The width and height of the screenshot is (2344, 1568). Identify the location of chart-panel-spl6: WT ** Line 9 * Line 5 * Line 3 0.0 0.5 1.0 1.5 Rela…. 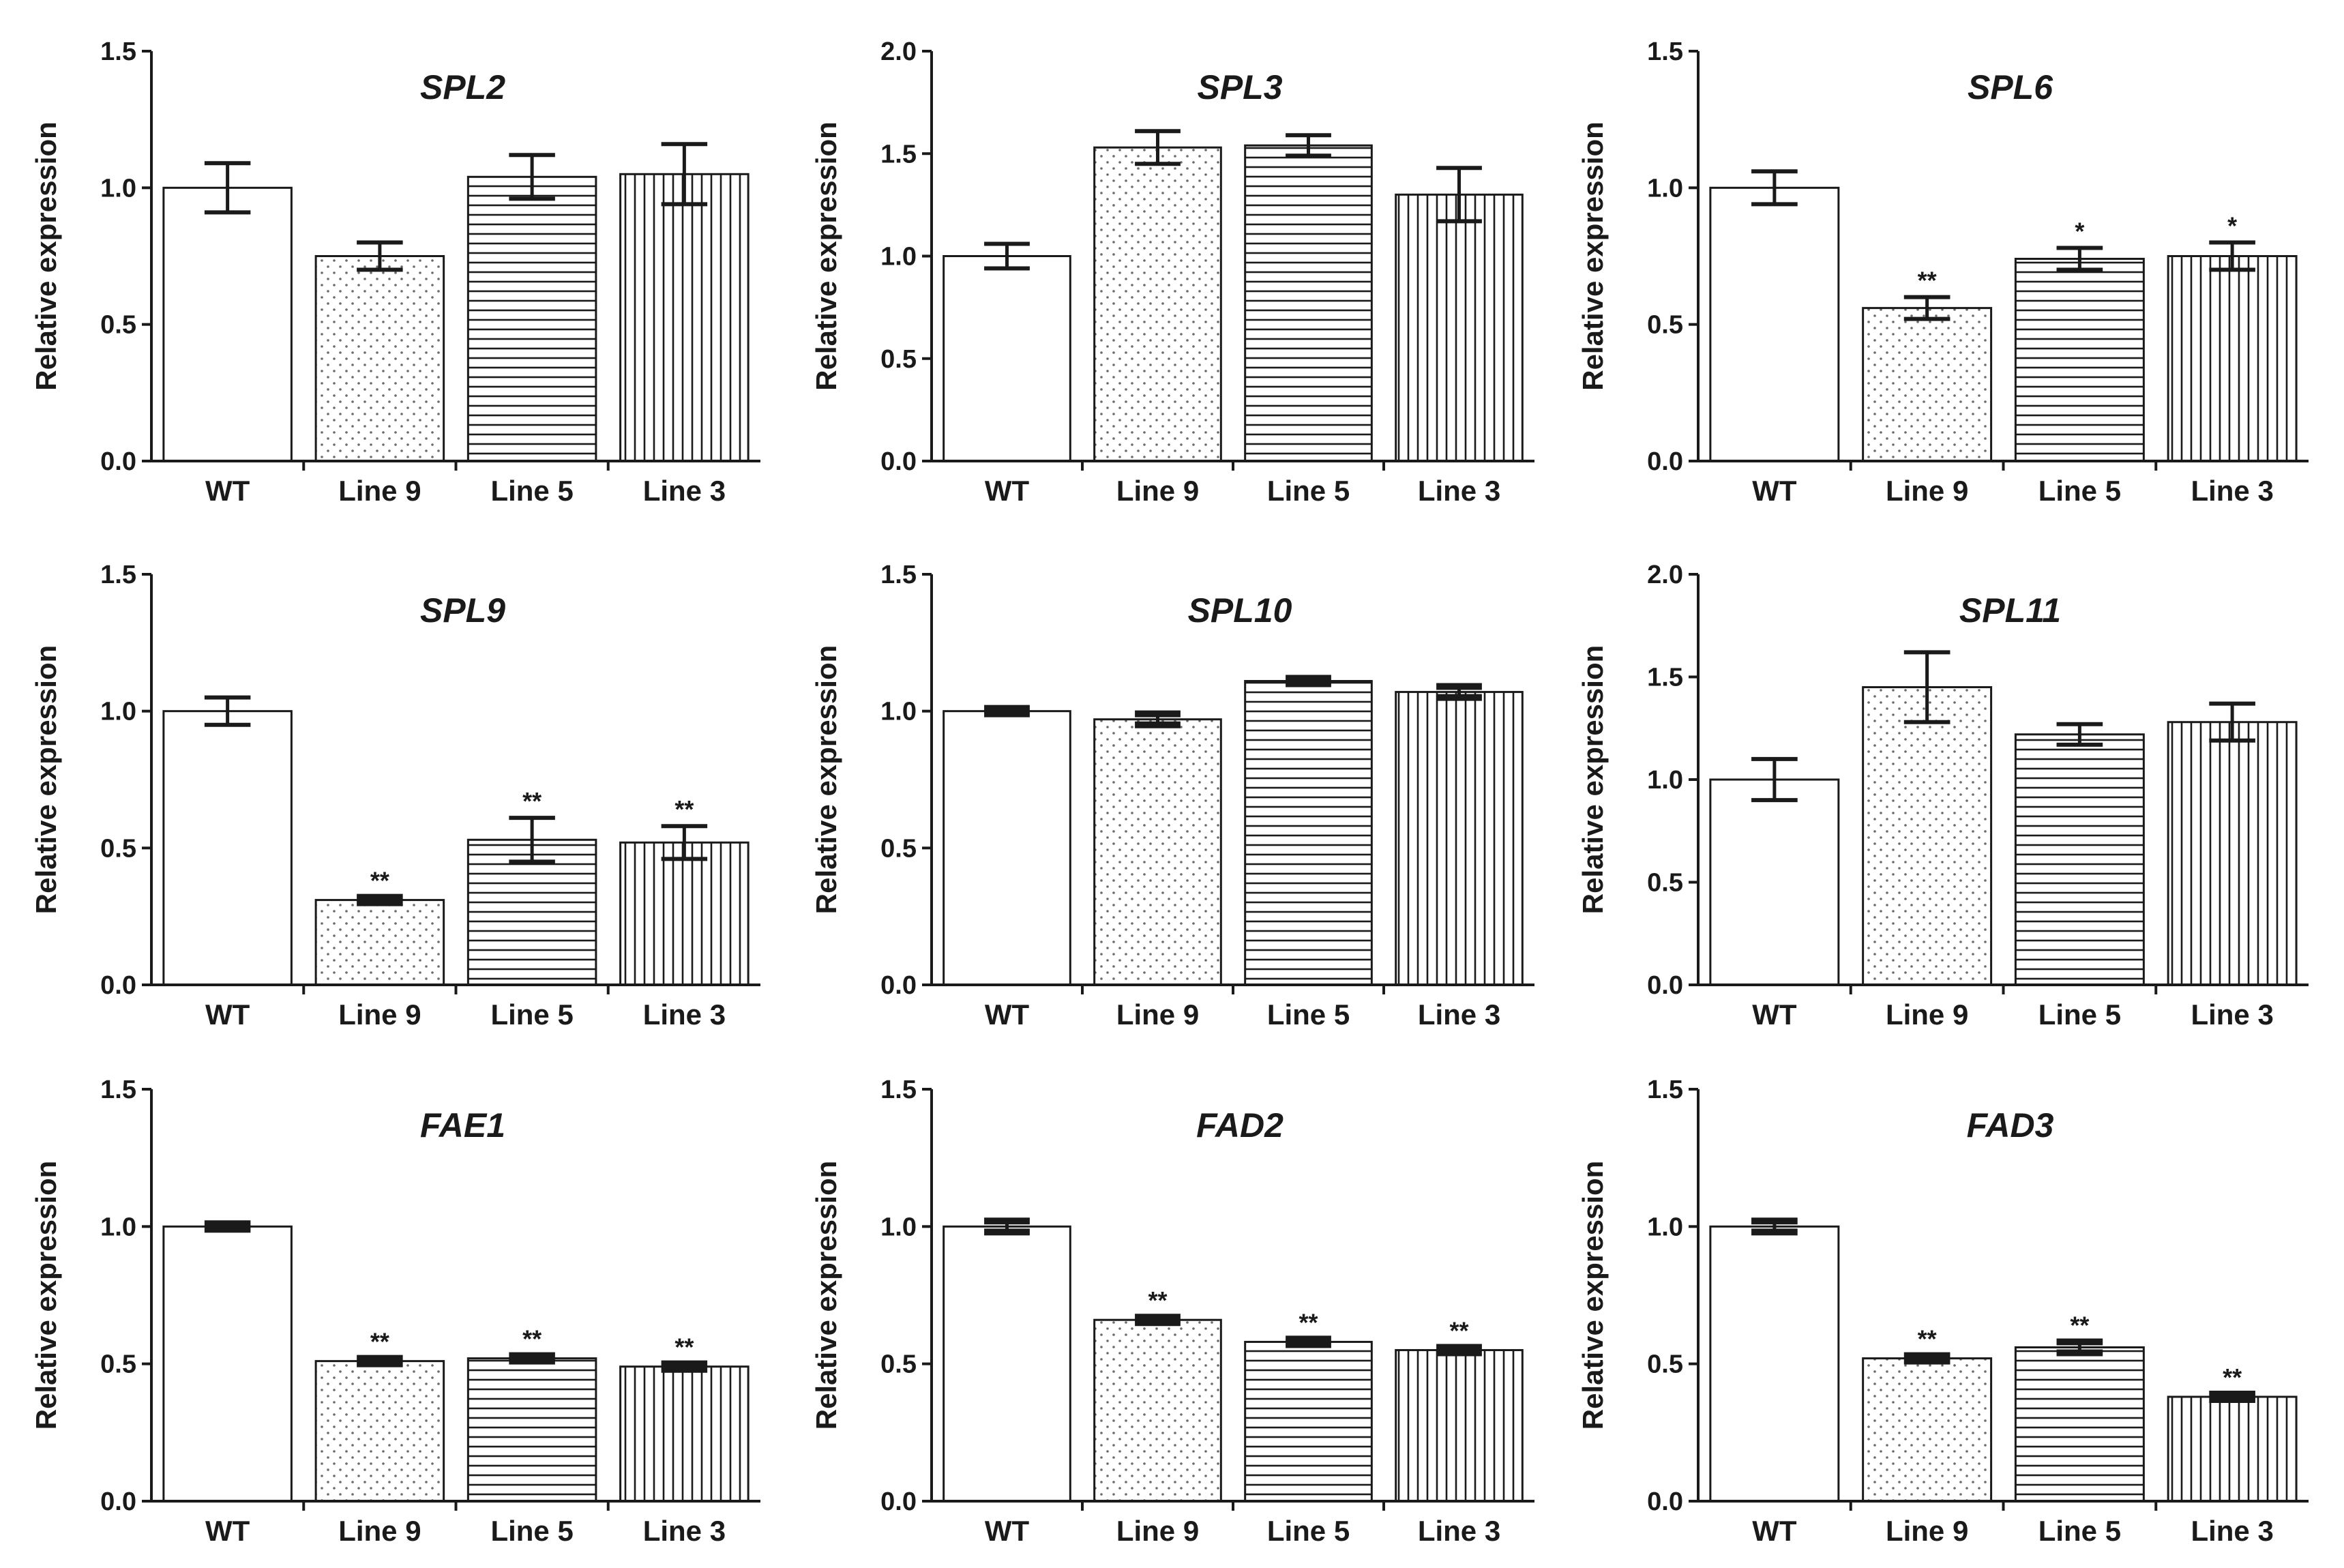
(1943, 272).